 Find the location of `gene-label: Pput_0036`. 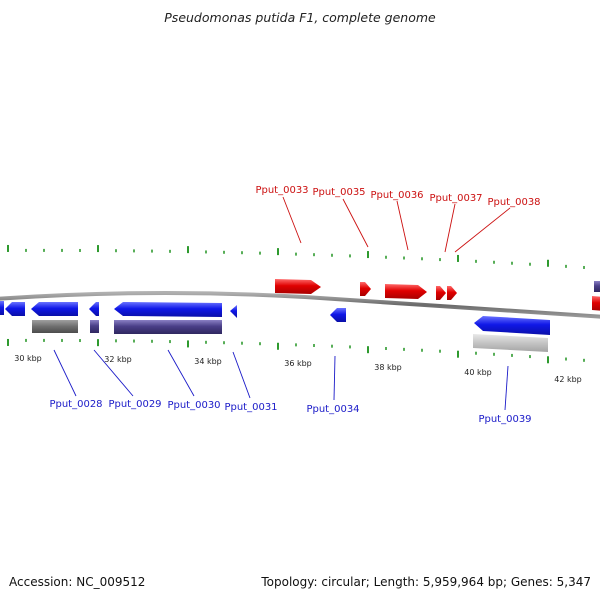

gene-label: Pput_0036 is located at coordinates (396, 195).